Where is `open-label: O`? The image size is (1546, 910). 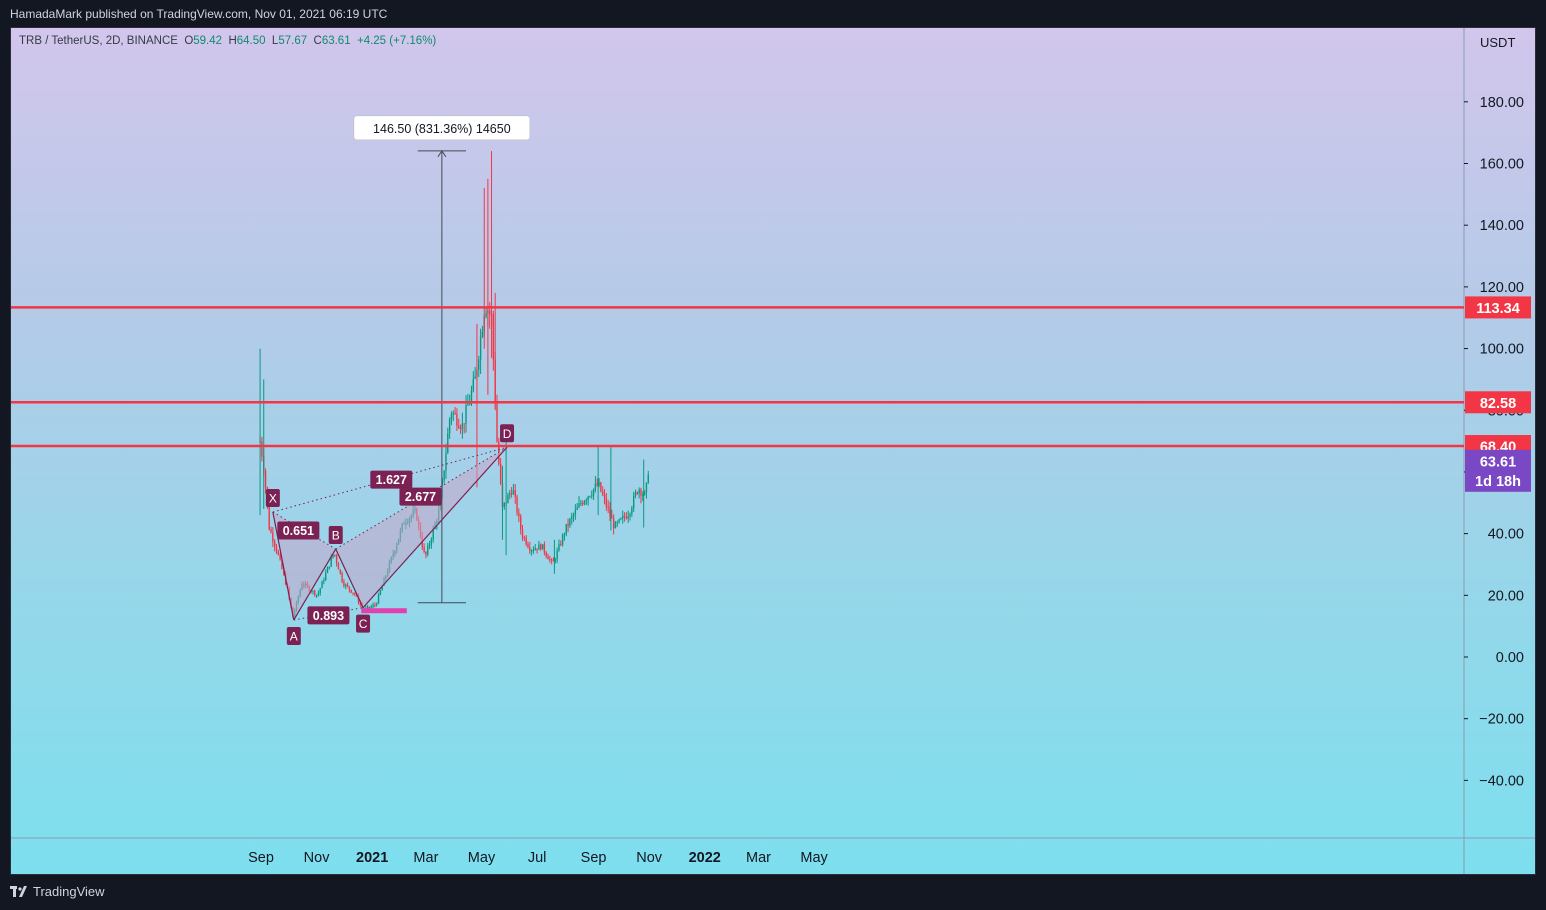 open-label: O is located at coordinates (189, 41).